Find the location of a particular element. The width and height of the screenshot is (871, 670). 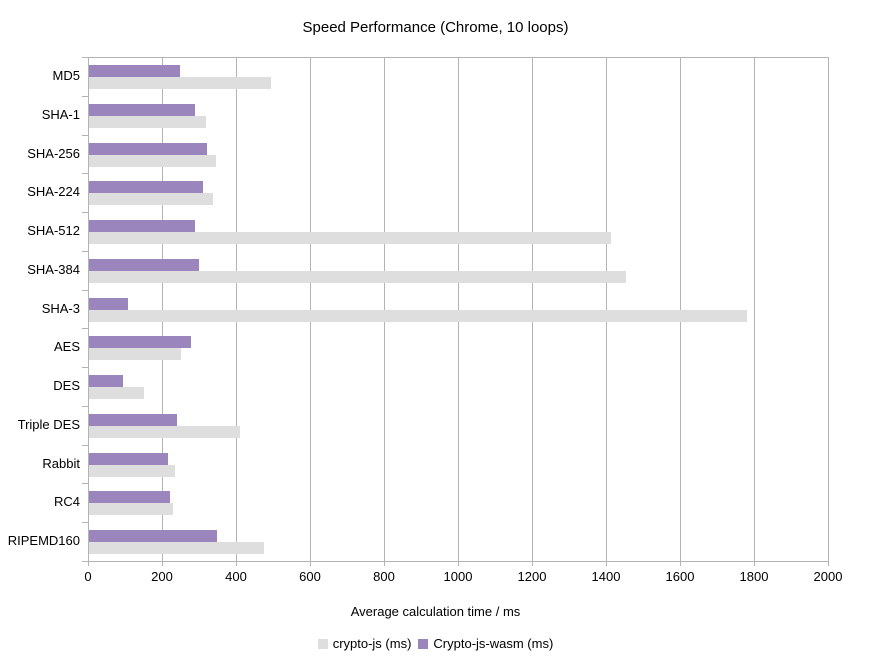

x-axis-tick-label: 1000 is located at coordinates (458, 576).